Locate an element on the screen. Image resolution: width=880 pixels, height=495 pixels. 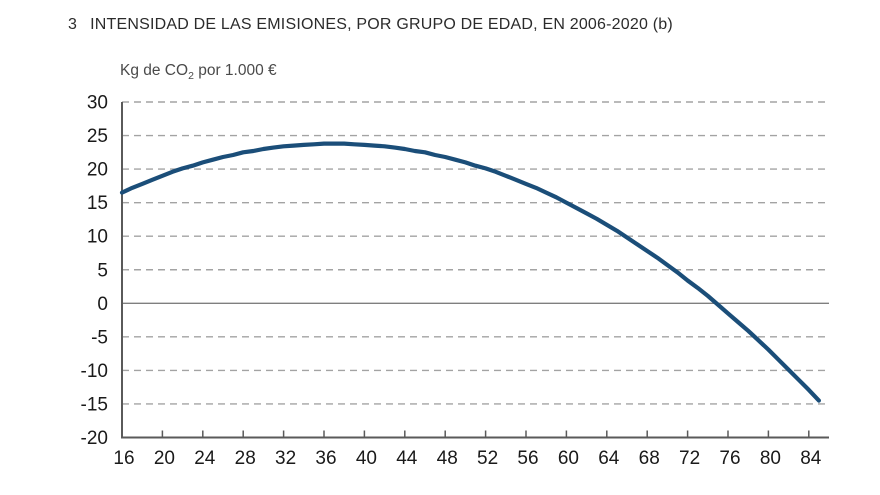
x-tick-label: 28 is located at coordinates (245, 458).